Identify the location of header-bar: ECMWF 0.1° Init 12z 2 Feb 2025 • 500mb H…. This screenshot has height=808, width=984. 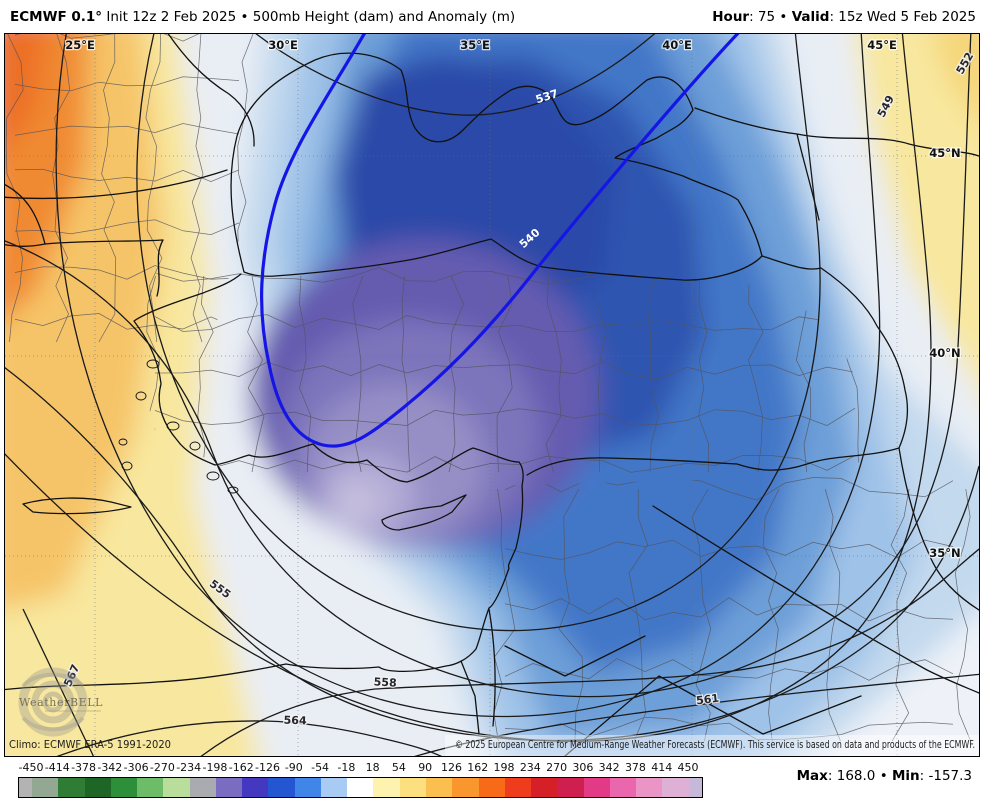
(492, 16).